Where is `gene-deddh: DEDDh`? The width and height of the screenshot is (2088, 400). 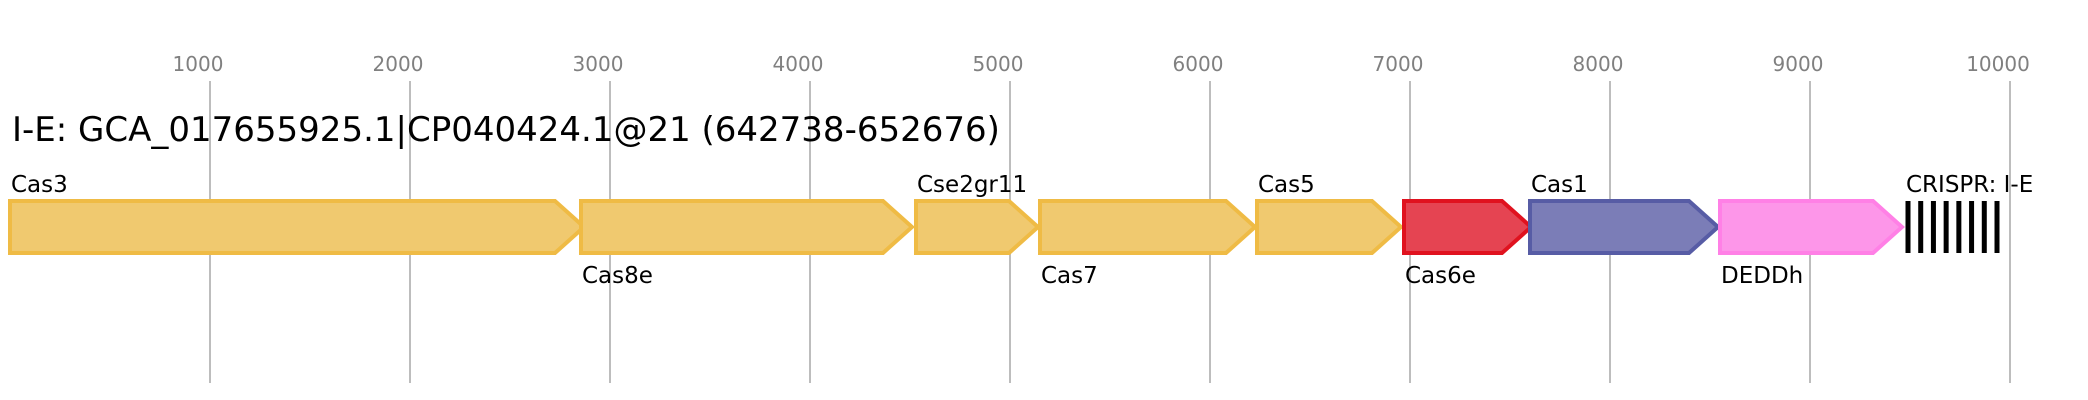
gene-deddh: DEDDh is located at coordinates (1811, 244).